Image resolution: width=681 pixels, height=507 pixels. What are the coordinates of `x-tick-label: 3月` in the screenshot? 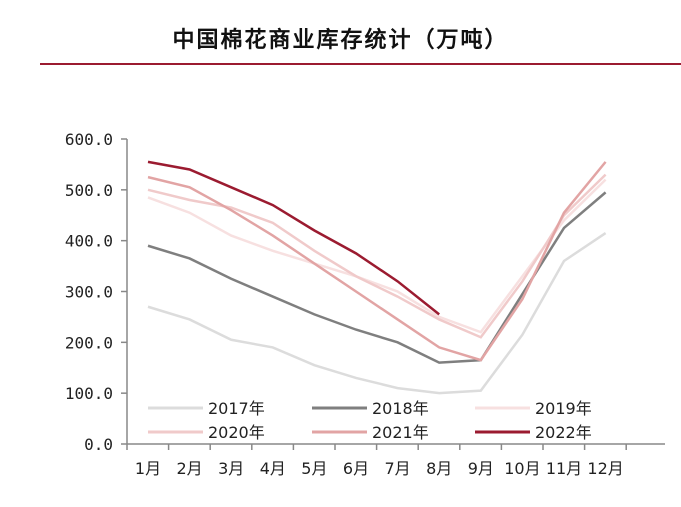 It's located at (231, 468).